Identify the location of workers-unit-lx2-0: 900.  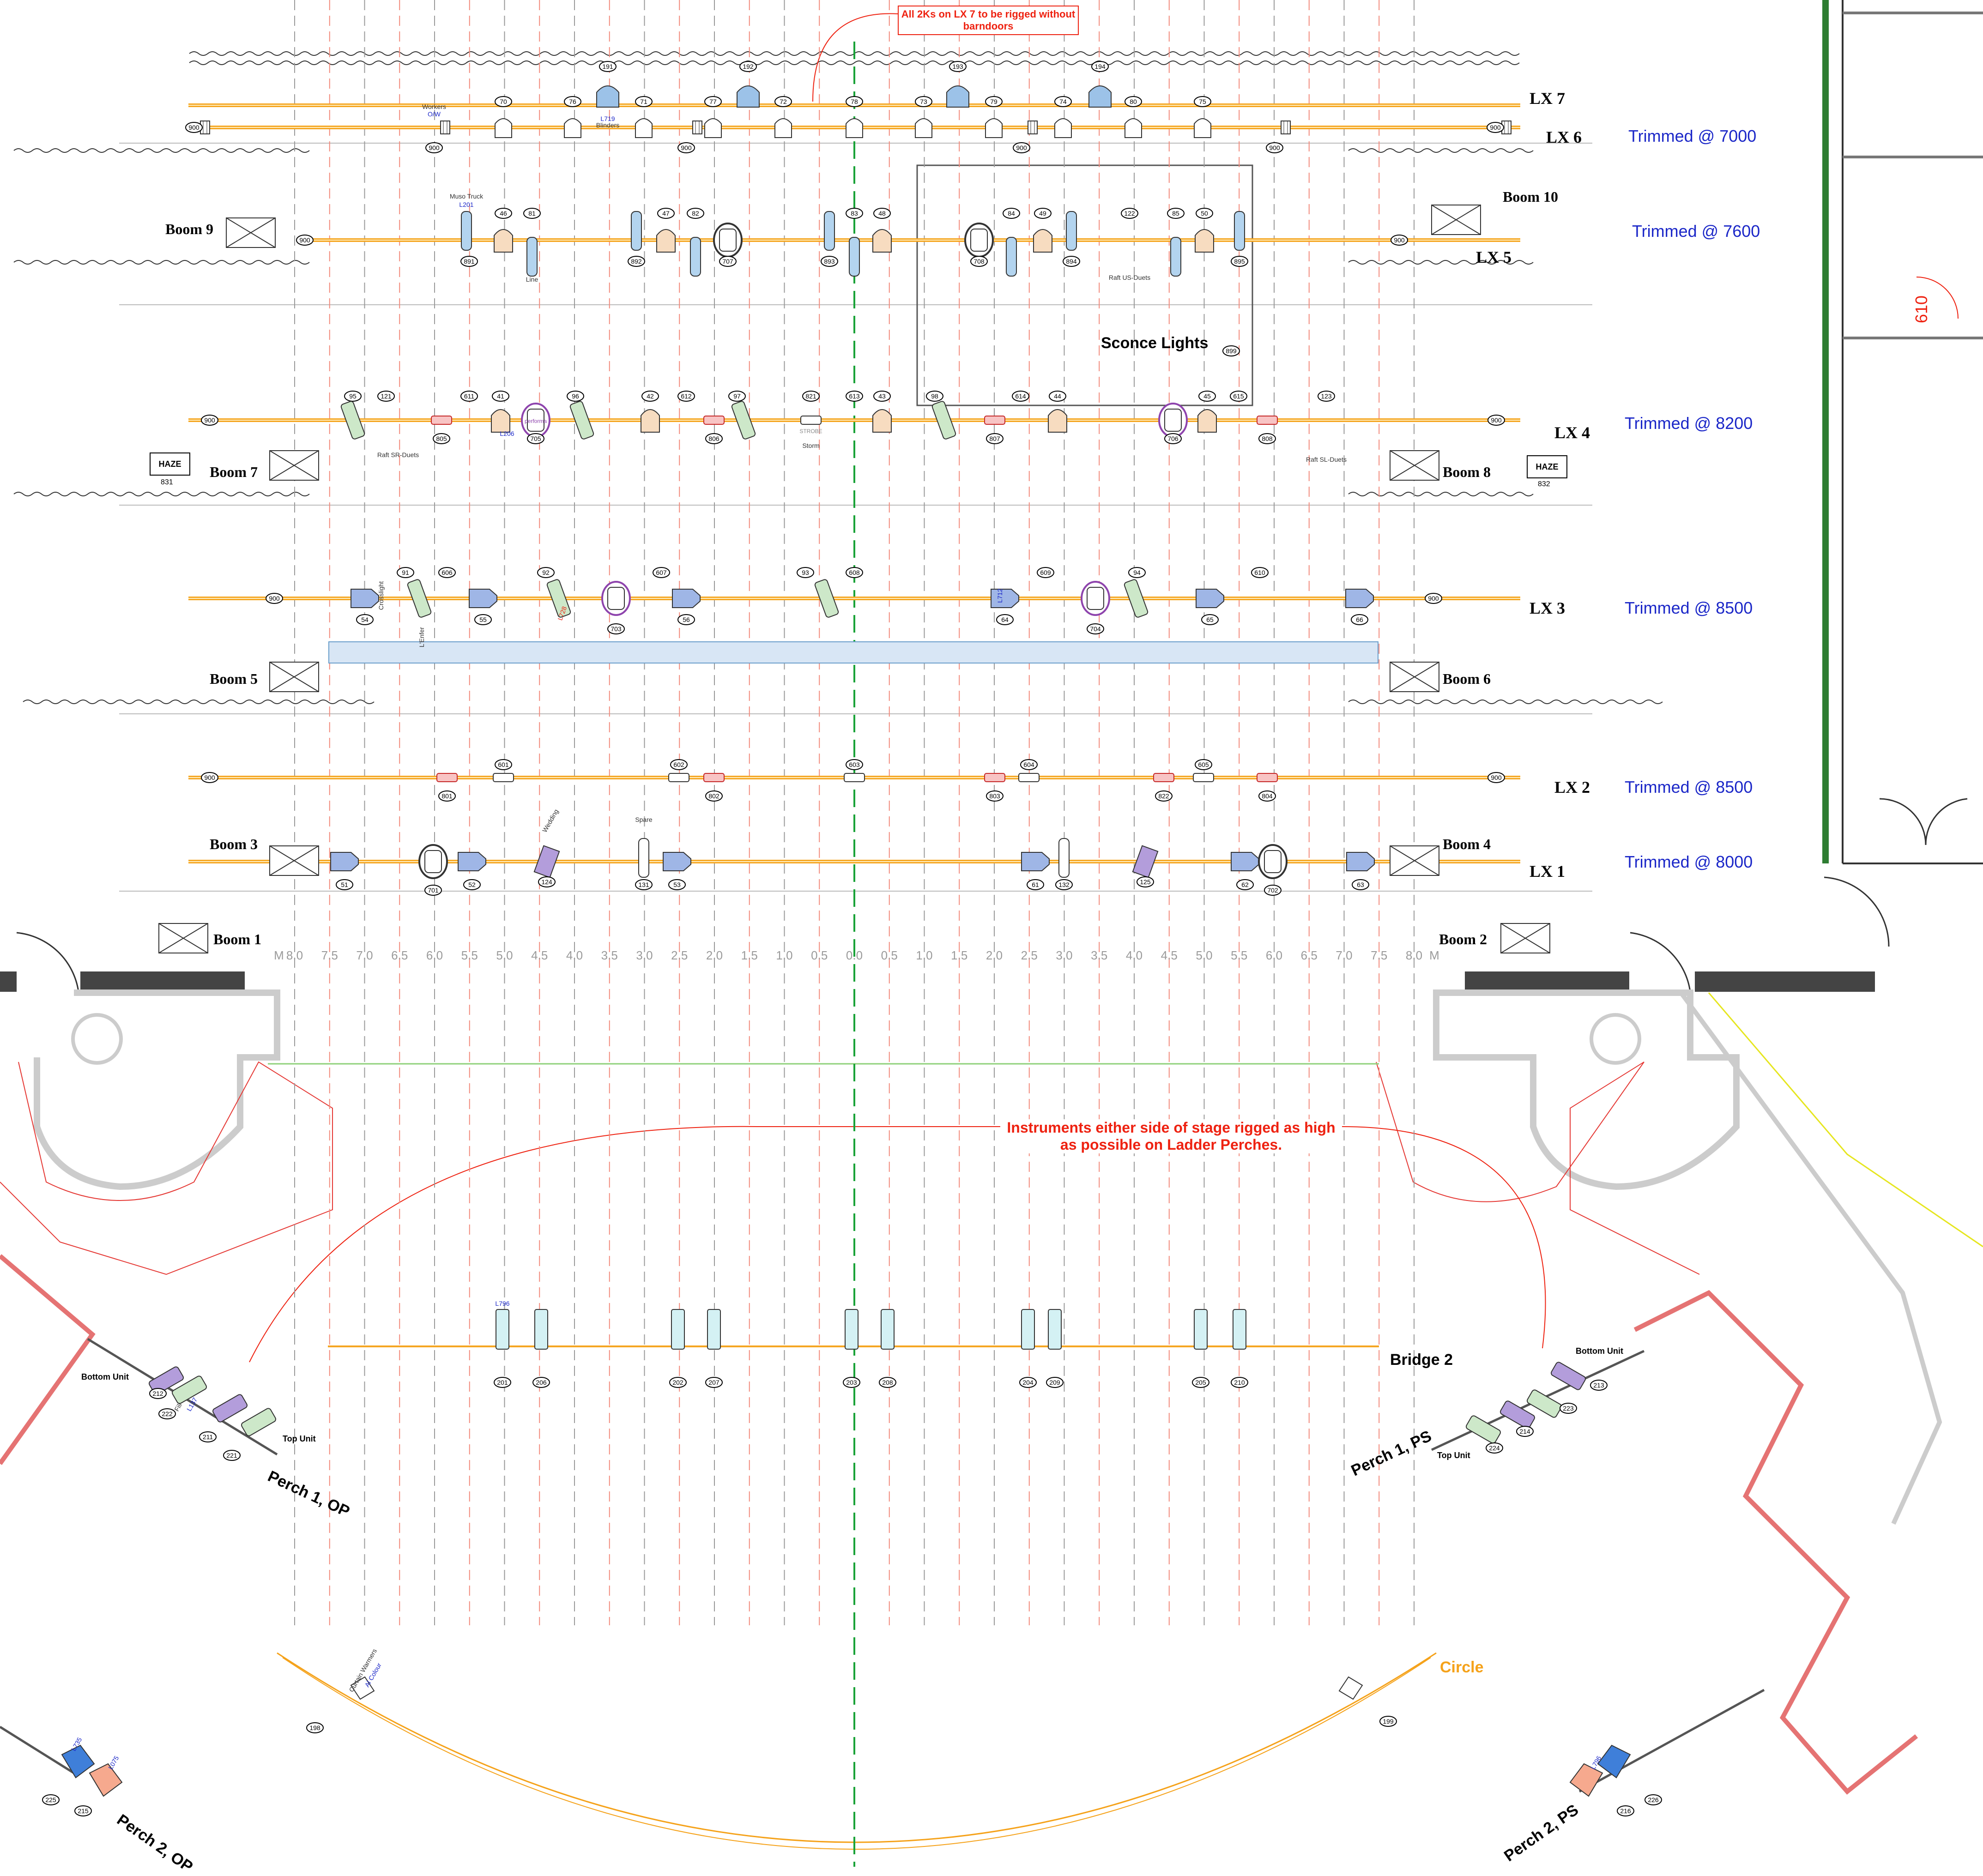
(209, 777).